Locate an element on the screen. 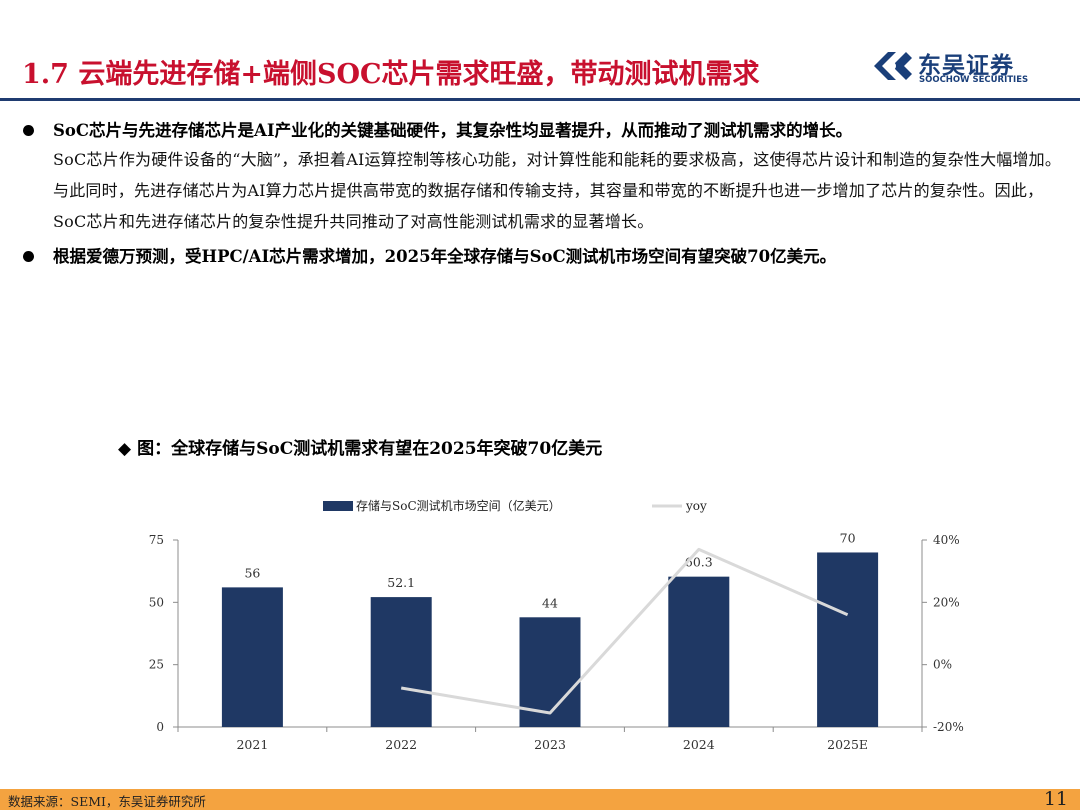 The width and height of the screenshot is (1080, 810). page-number: 11 is located at coordinates (1055, 799).